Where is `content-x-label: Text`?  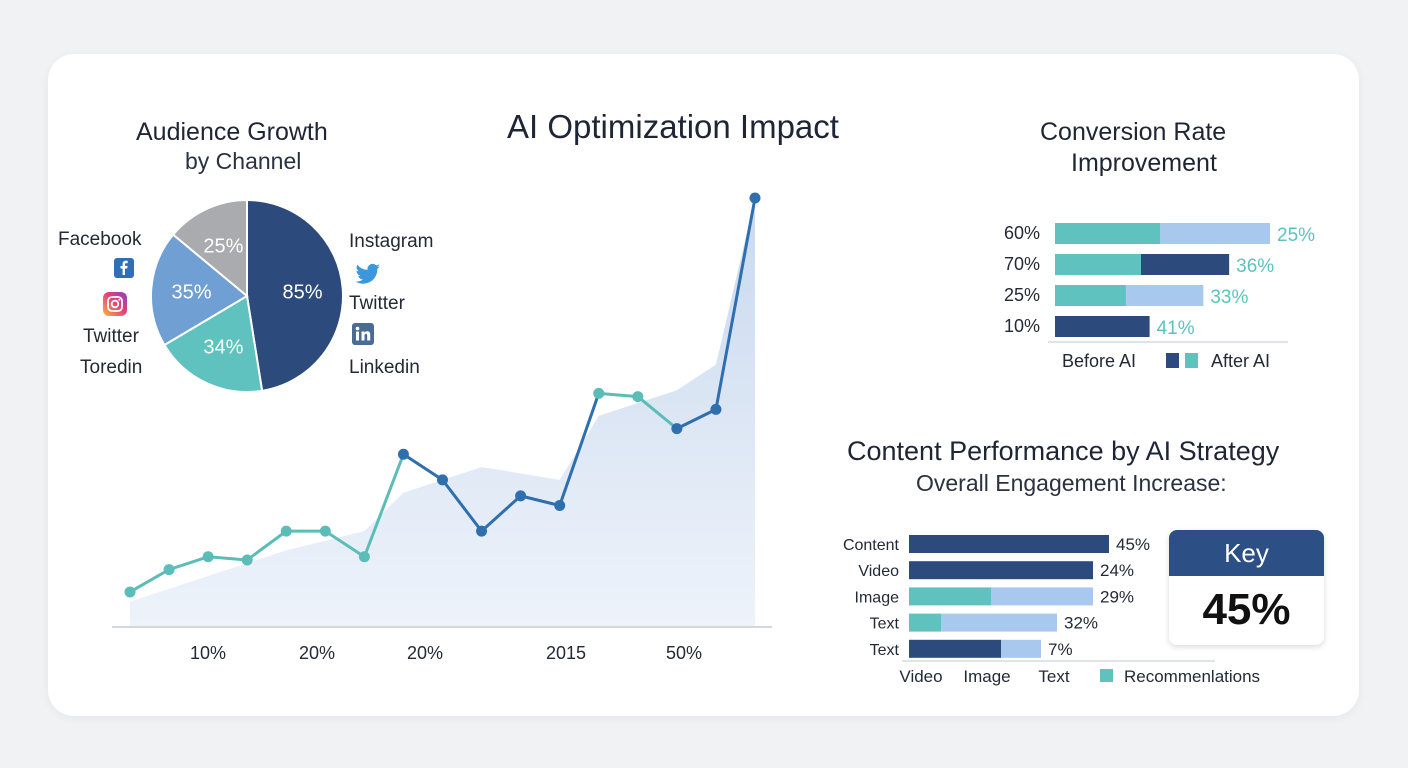 content-x-label: Text is located at coordinates (1053, 676).